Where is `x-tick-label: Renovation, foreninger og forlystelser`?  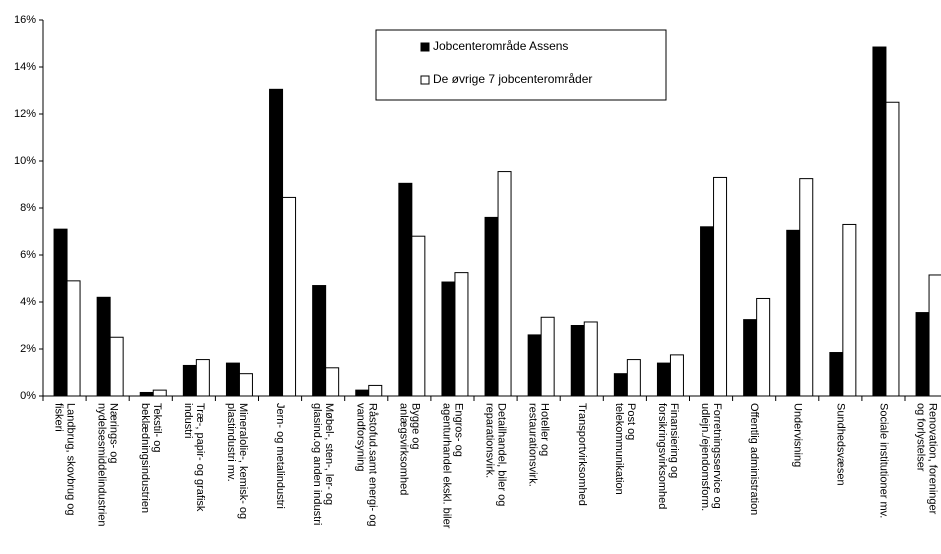 x-tick-label: Renovation, foreninger og forlystelser is located at coordinates (926, 459).